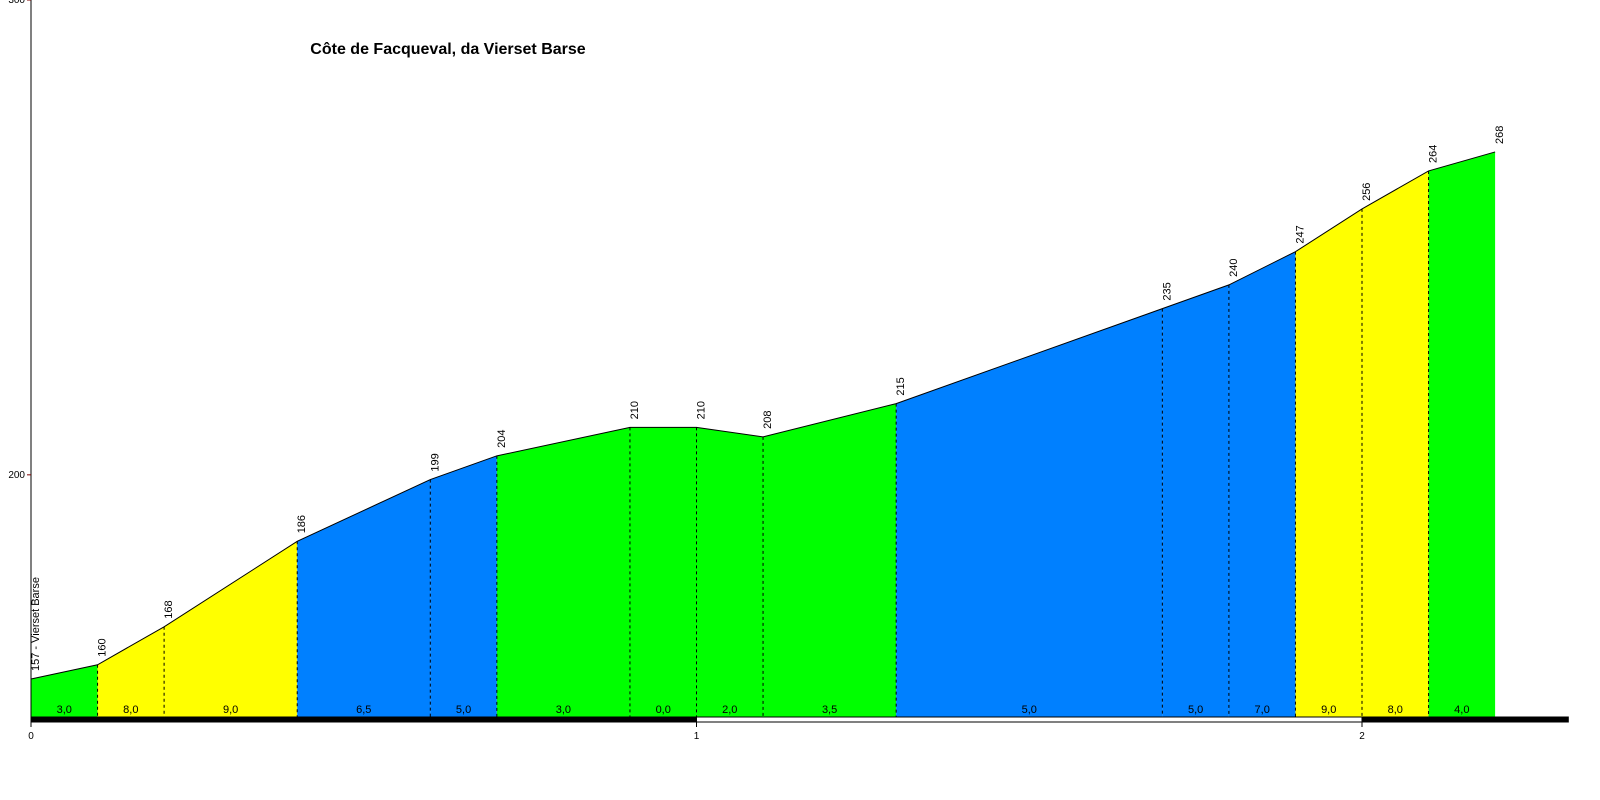 The height and width of the screenshot is (800, 1600). What do you see at coordinates (729, 710) in the screenshot?
I see `gradient-label: 2,0` at bounding box center [729, 710].